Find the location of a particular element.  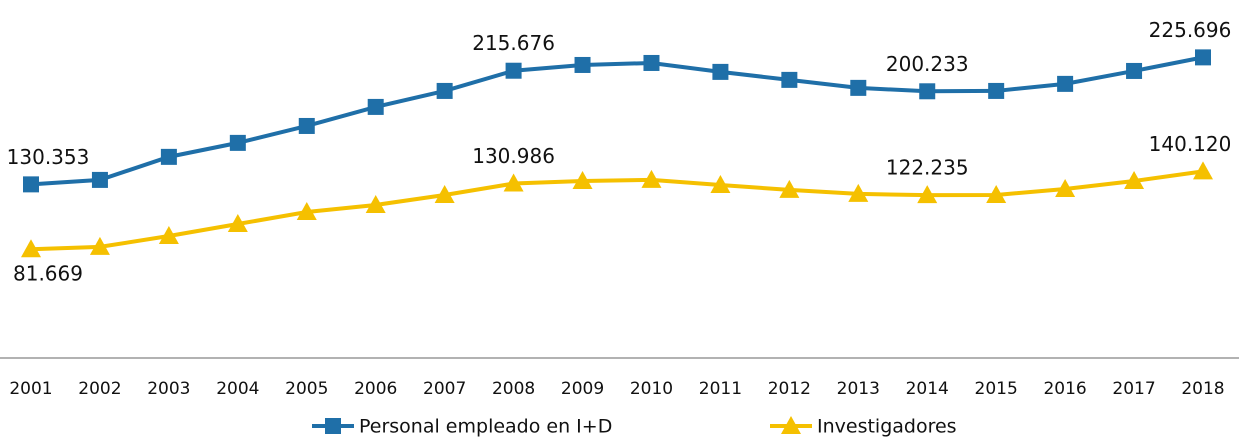

x-tick-label: 2010 is located at coordinates (651, 389).